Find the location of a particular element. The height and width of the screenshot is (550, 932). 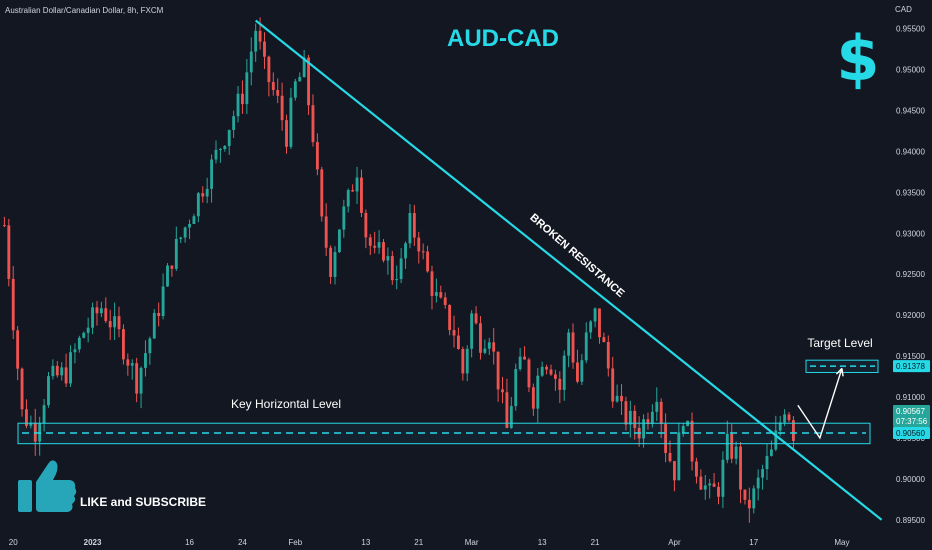

price-tick-label: 0.95500 is located at coordinates (910, 29).